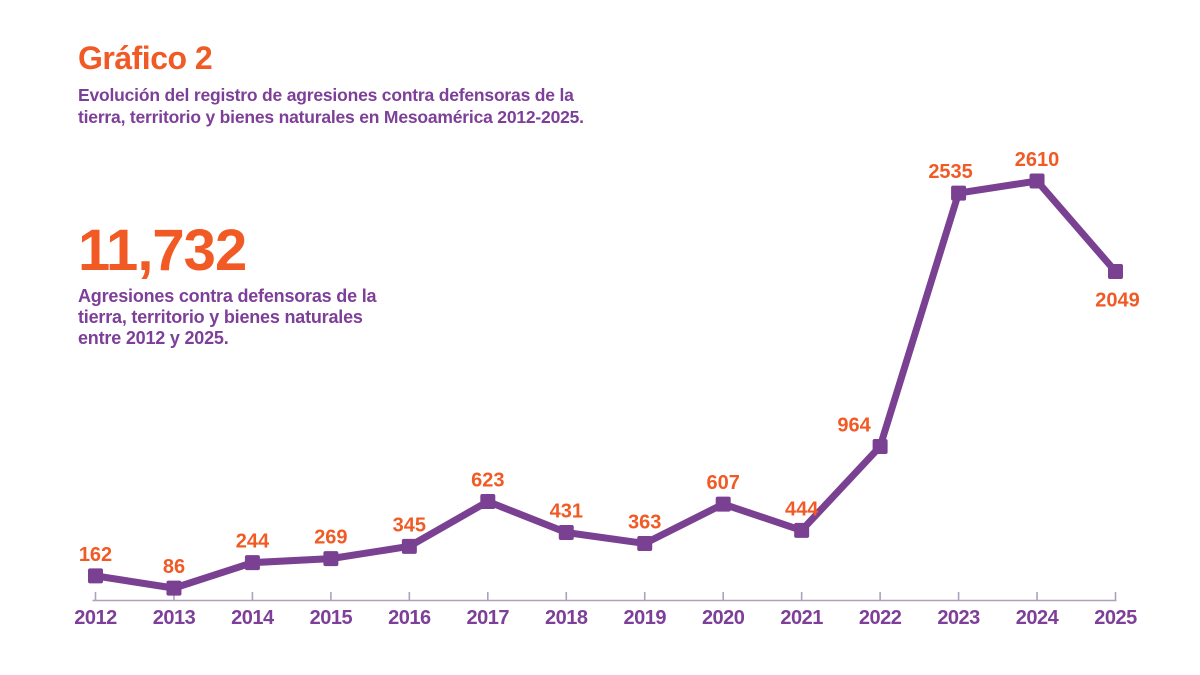 Image resolution: width=1200 pixels, height=675 pixels. What do you see at coordinates (566, 618) in the screenshot?
I see `x-axis-label: 2018` at bounding box center [566, 618].